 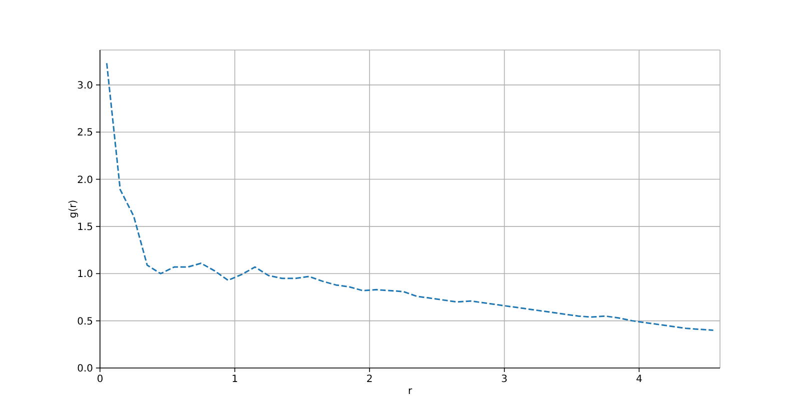 What do you see at coordinates (504, 380) in the screenshot?
I see `x-tick-label: 3` at bounding box center [504, 380].